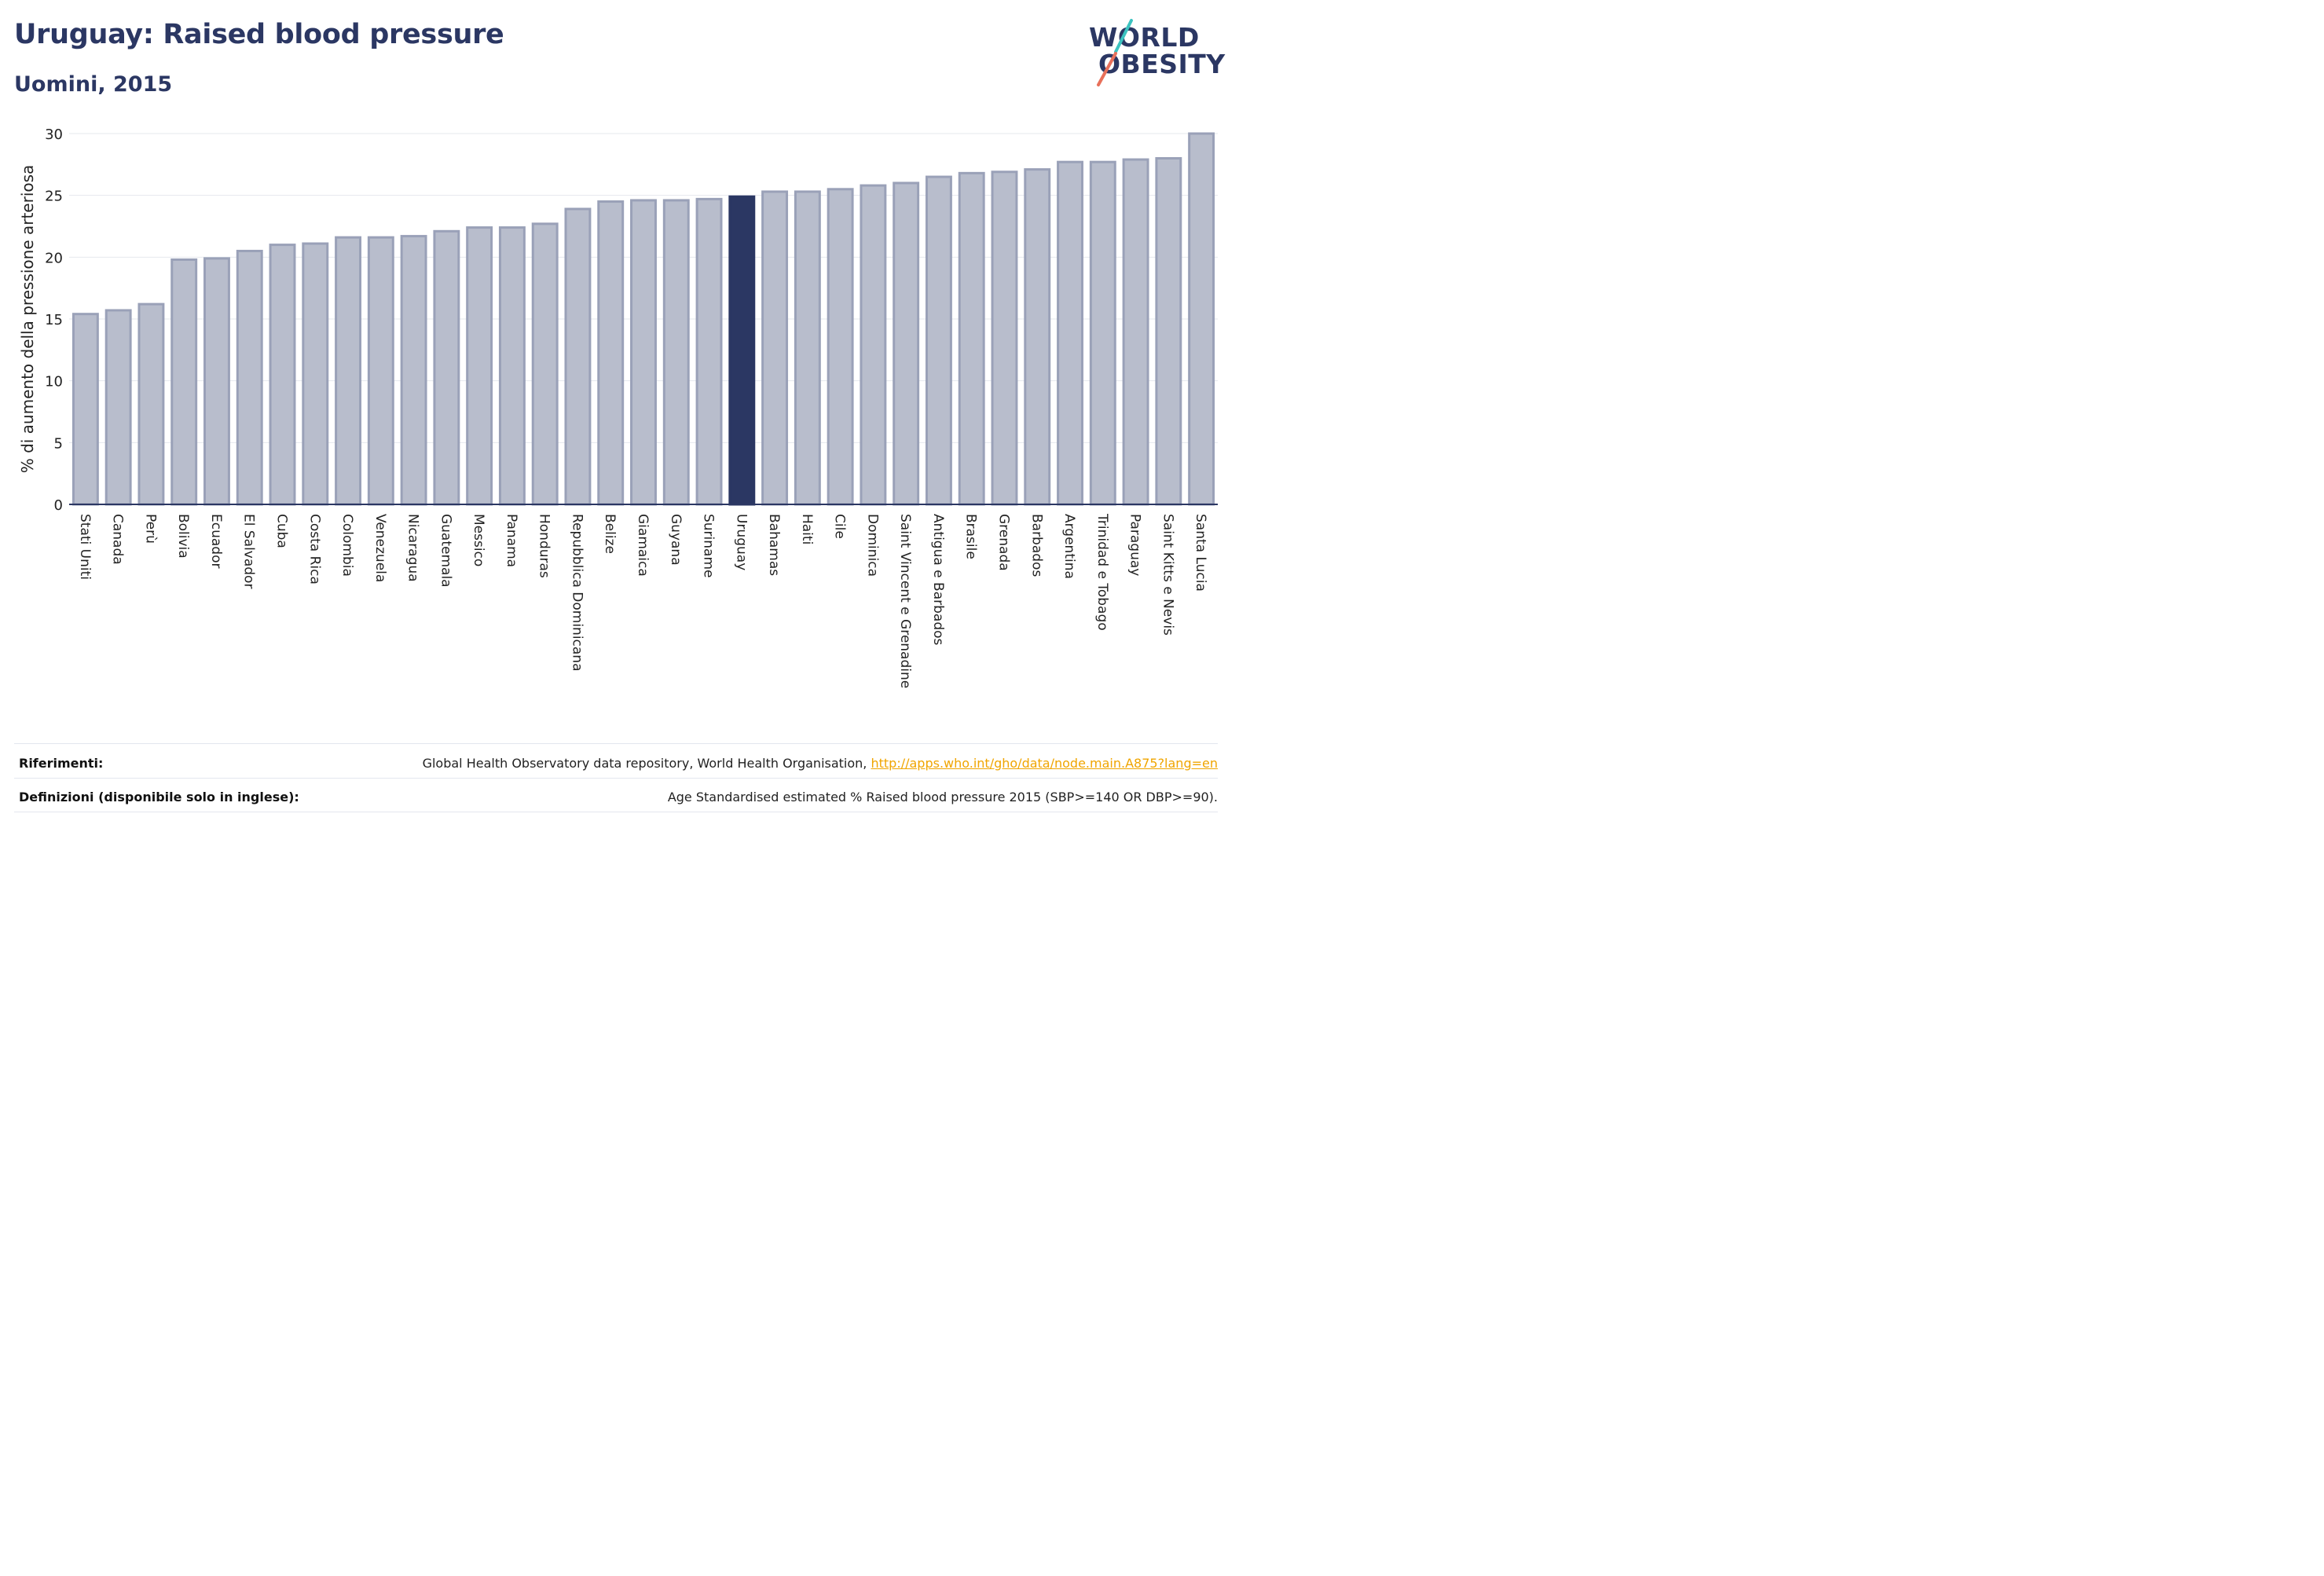  What do you see at coordinates (577, 593) in the screenshot?
I see `x-tick-label: Repubblica Dominicana` at bounding box center [577, 593].